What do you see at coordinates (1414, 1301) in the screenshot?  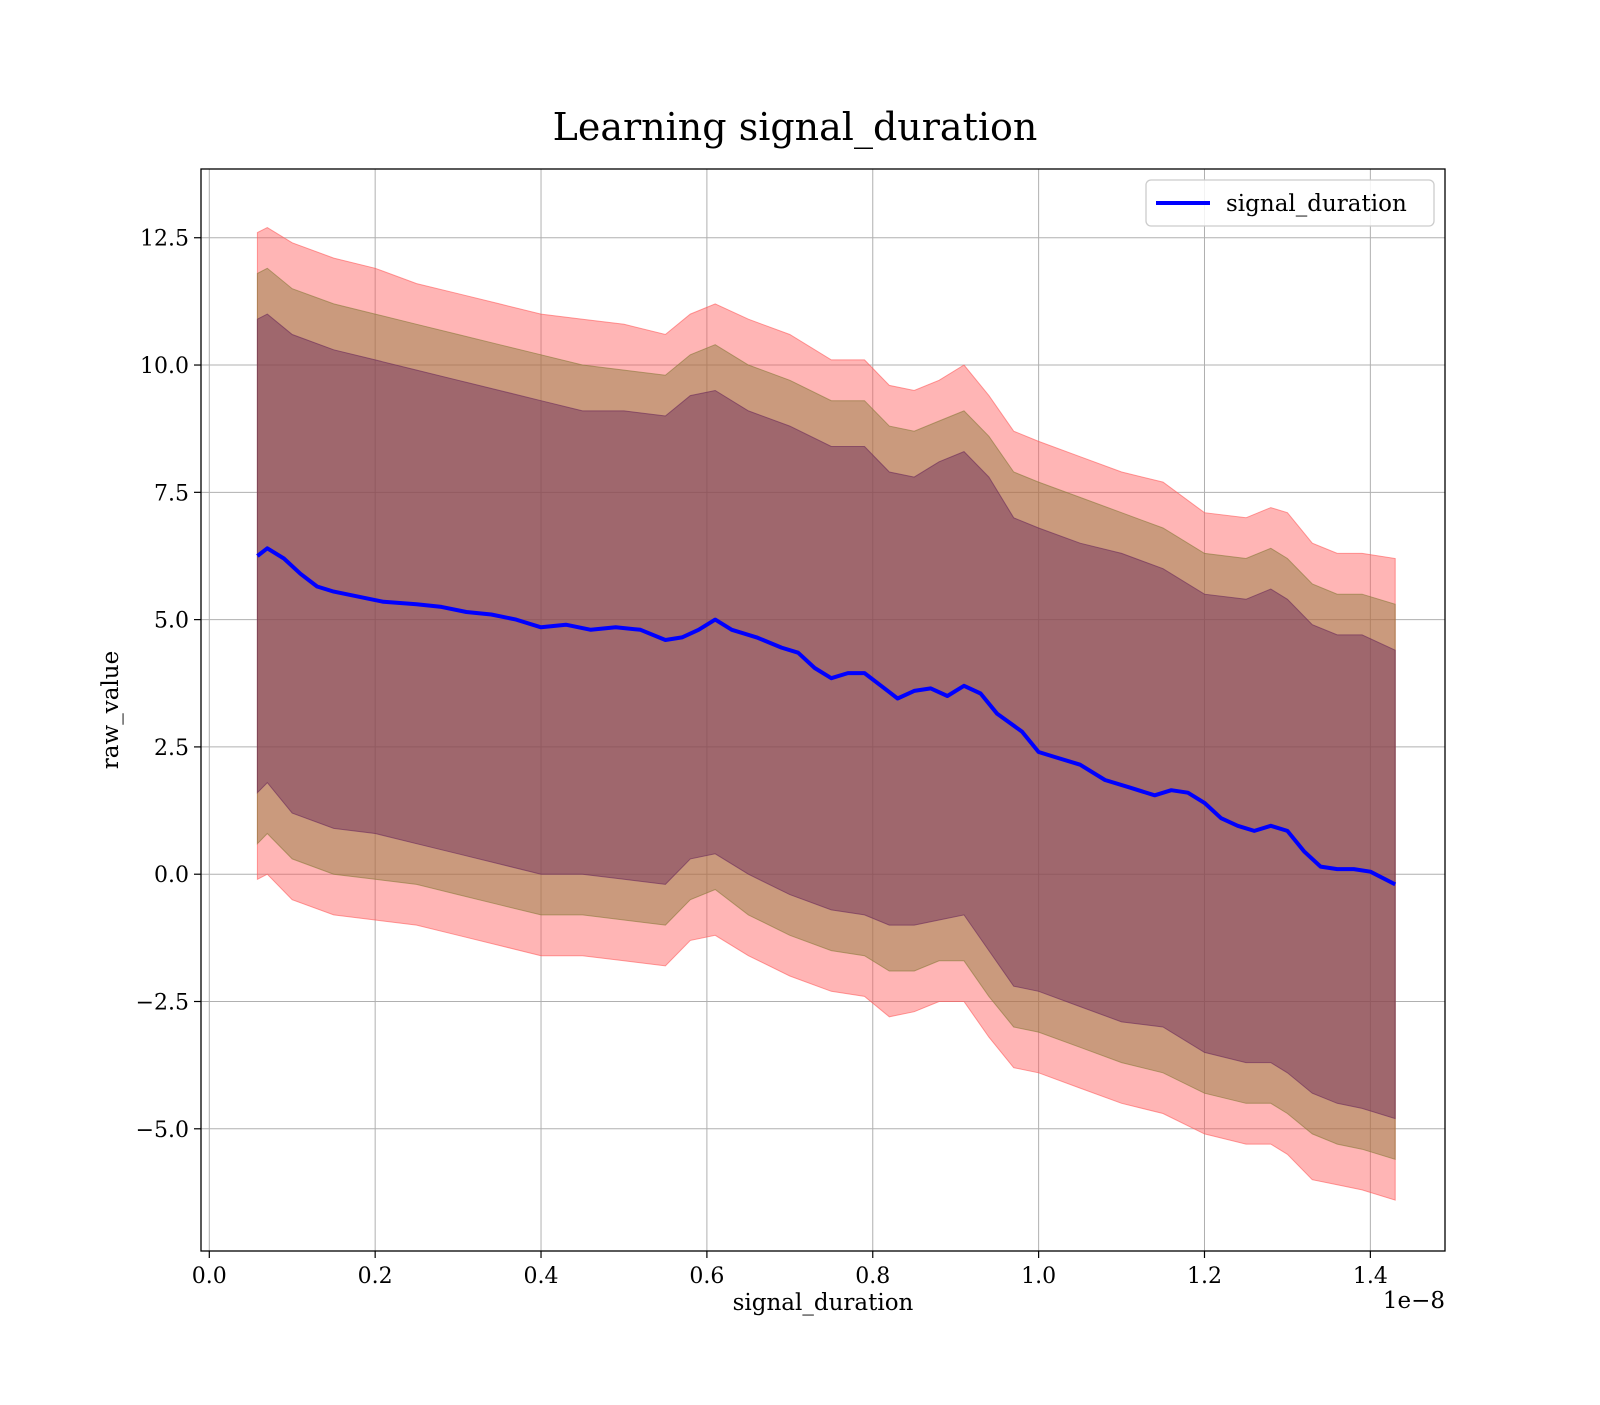 I see `x-axis-offset-label: 1e−8` at bounding box center [1414, 1301].